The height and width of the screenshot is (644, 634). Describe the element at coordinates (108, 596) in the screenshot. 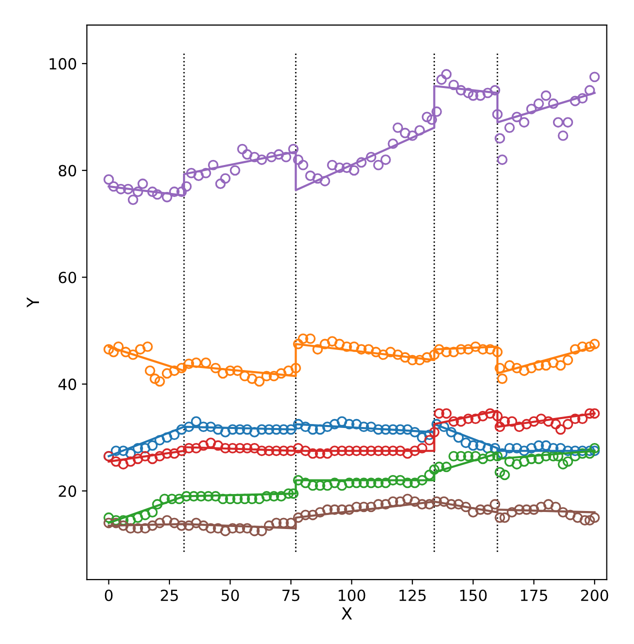

I see `x-tick-label: 0` at that location.